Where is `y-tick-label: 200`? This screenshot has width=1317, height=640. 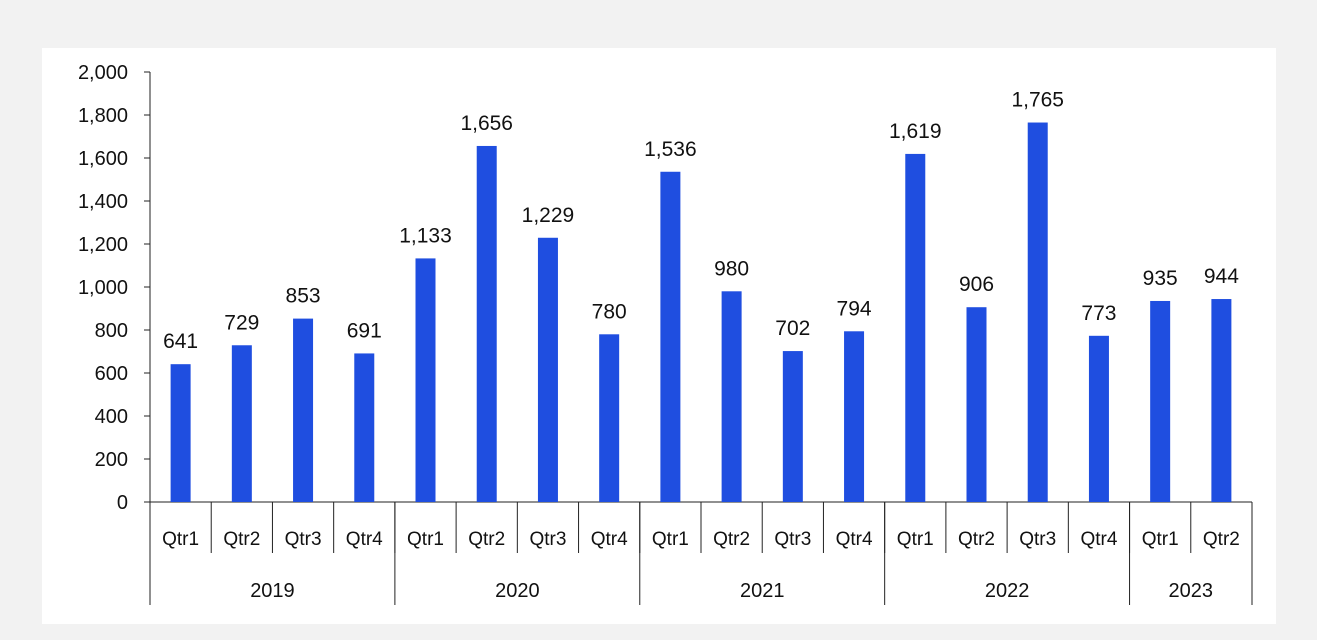
y-tick-label: 200 is located at coordinates (111, 460).